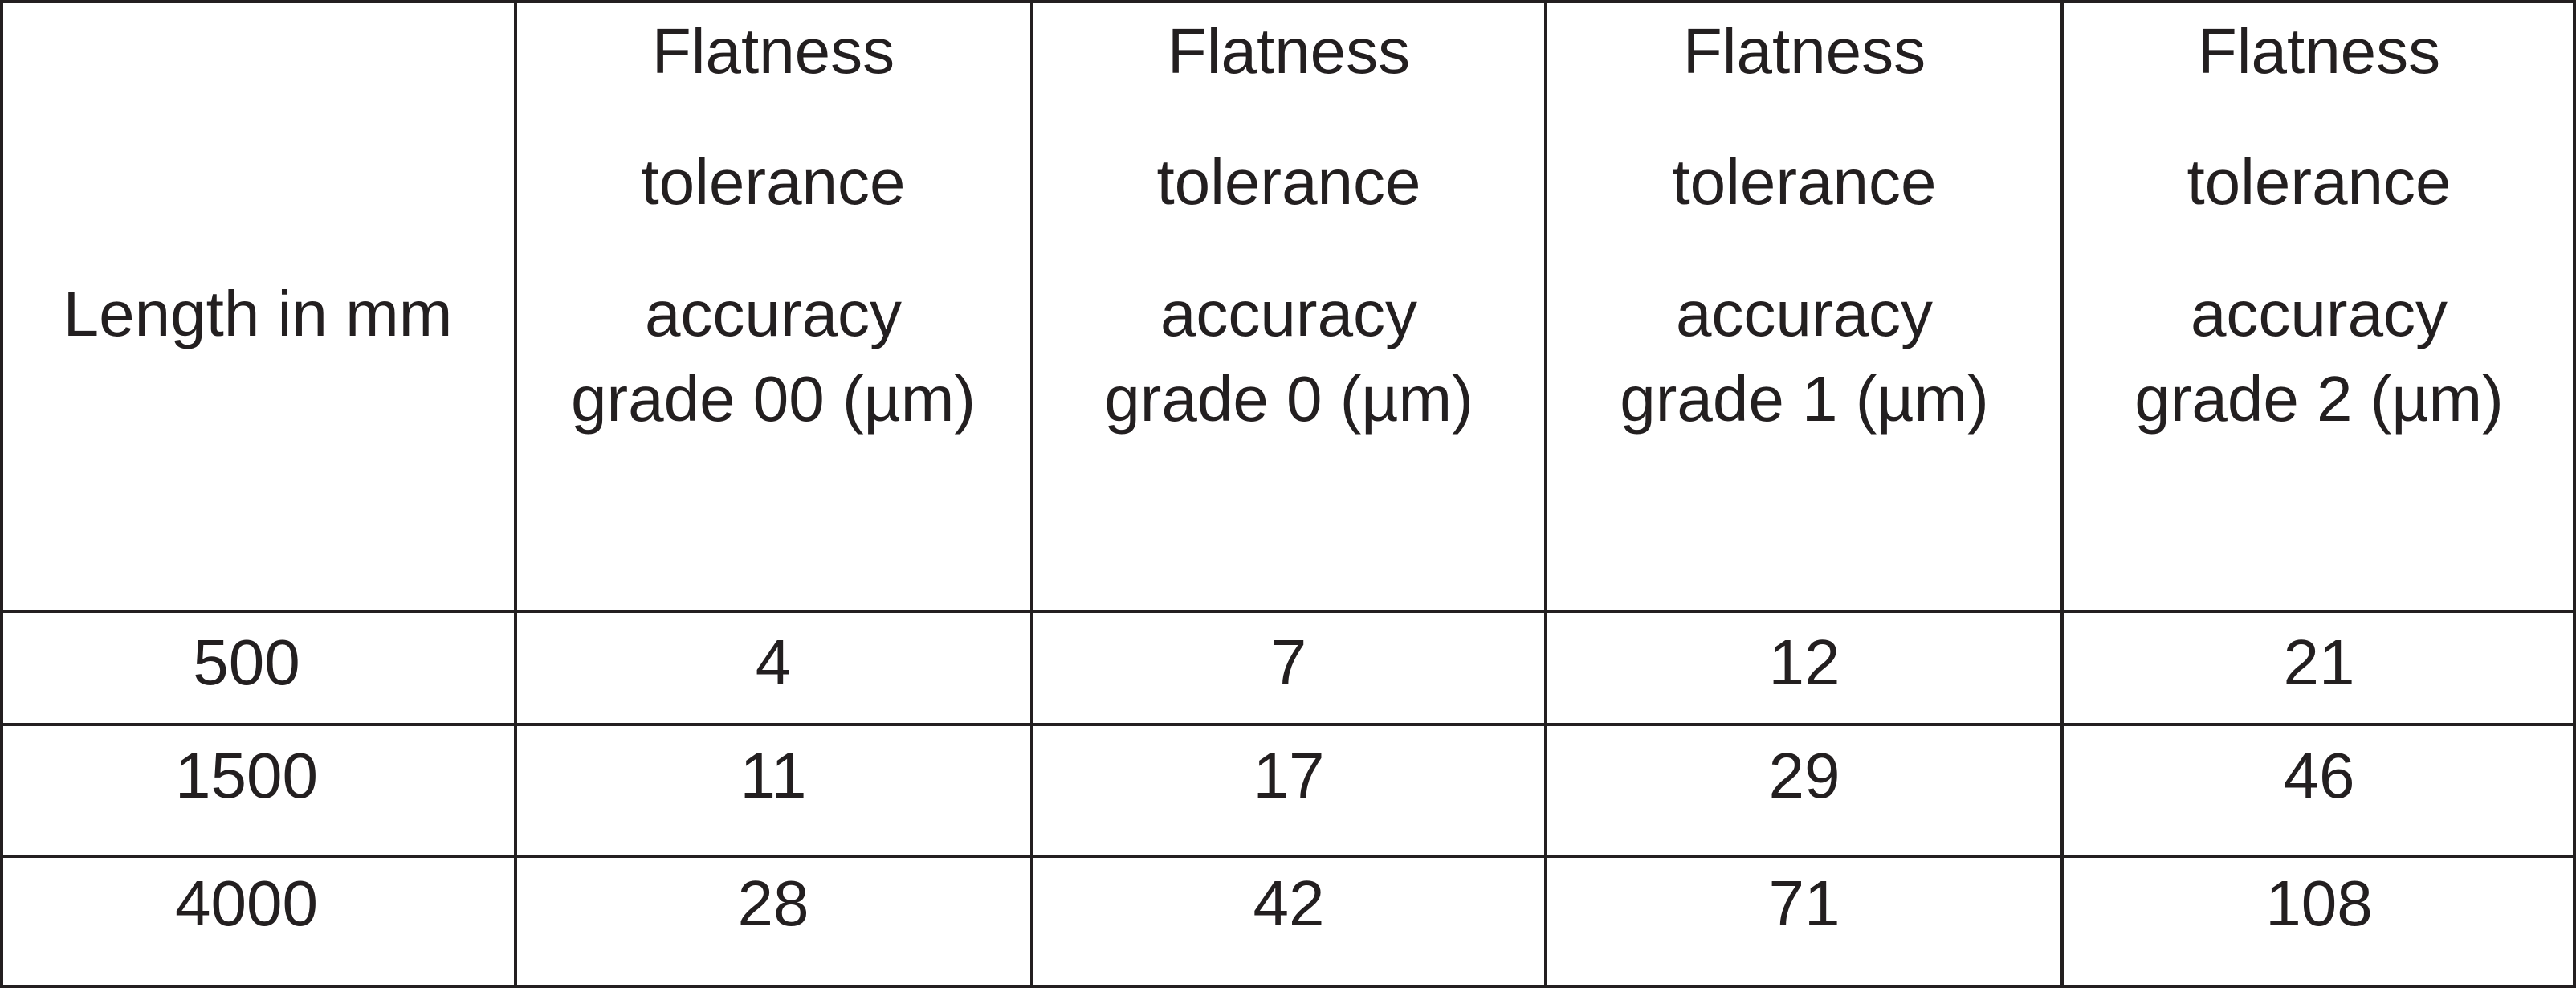 Image resolution: width=2576 pixels, height=988 pixels. I want to click on cell-text: 71, so click(1804, 903).